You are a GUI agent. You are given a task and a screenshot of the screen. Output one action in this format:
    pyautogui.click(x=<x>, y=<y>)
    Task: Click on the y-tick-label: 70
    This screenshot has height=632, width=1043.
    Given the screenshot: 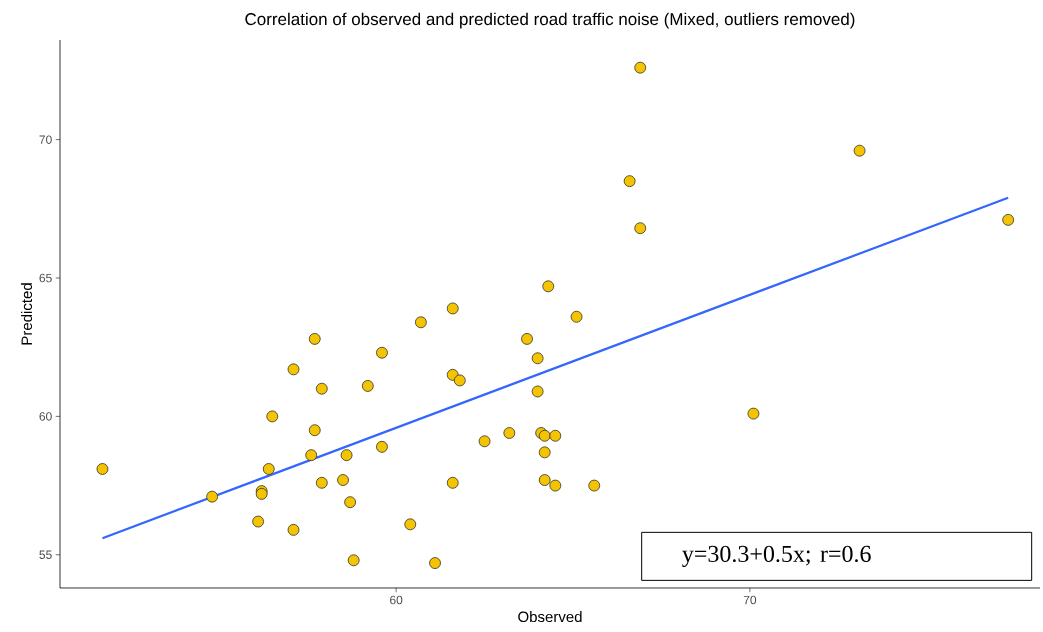 What is the action you would take?
    pyautogui.click(x=45, y=139)
    